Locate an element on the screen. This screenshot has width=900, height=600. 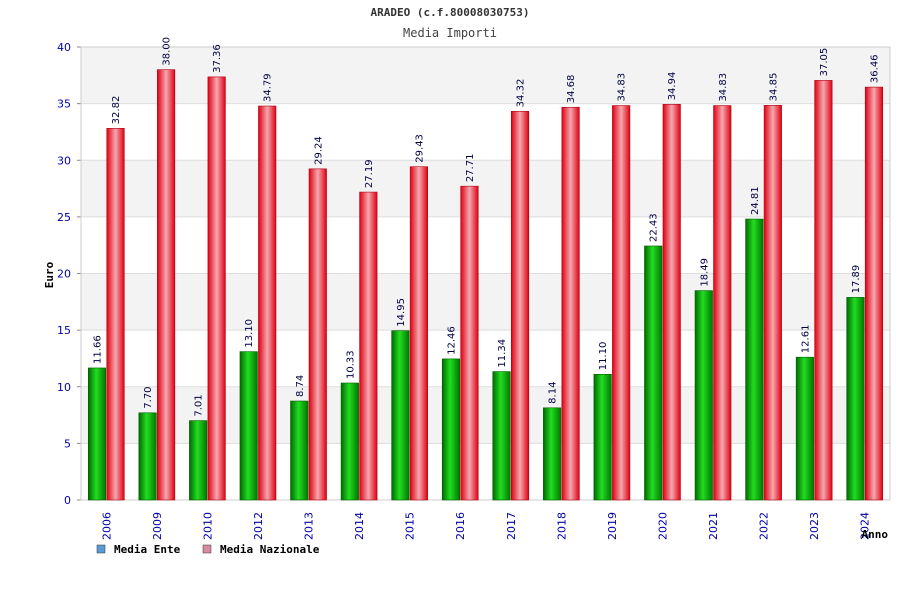
chart-title: ARADEO (c.f.80008030753) is located at coordinates (450, 12).